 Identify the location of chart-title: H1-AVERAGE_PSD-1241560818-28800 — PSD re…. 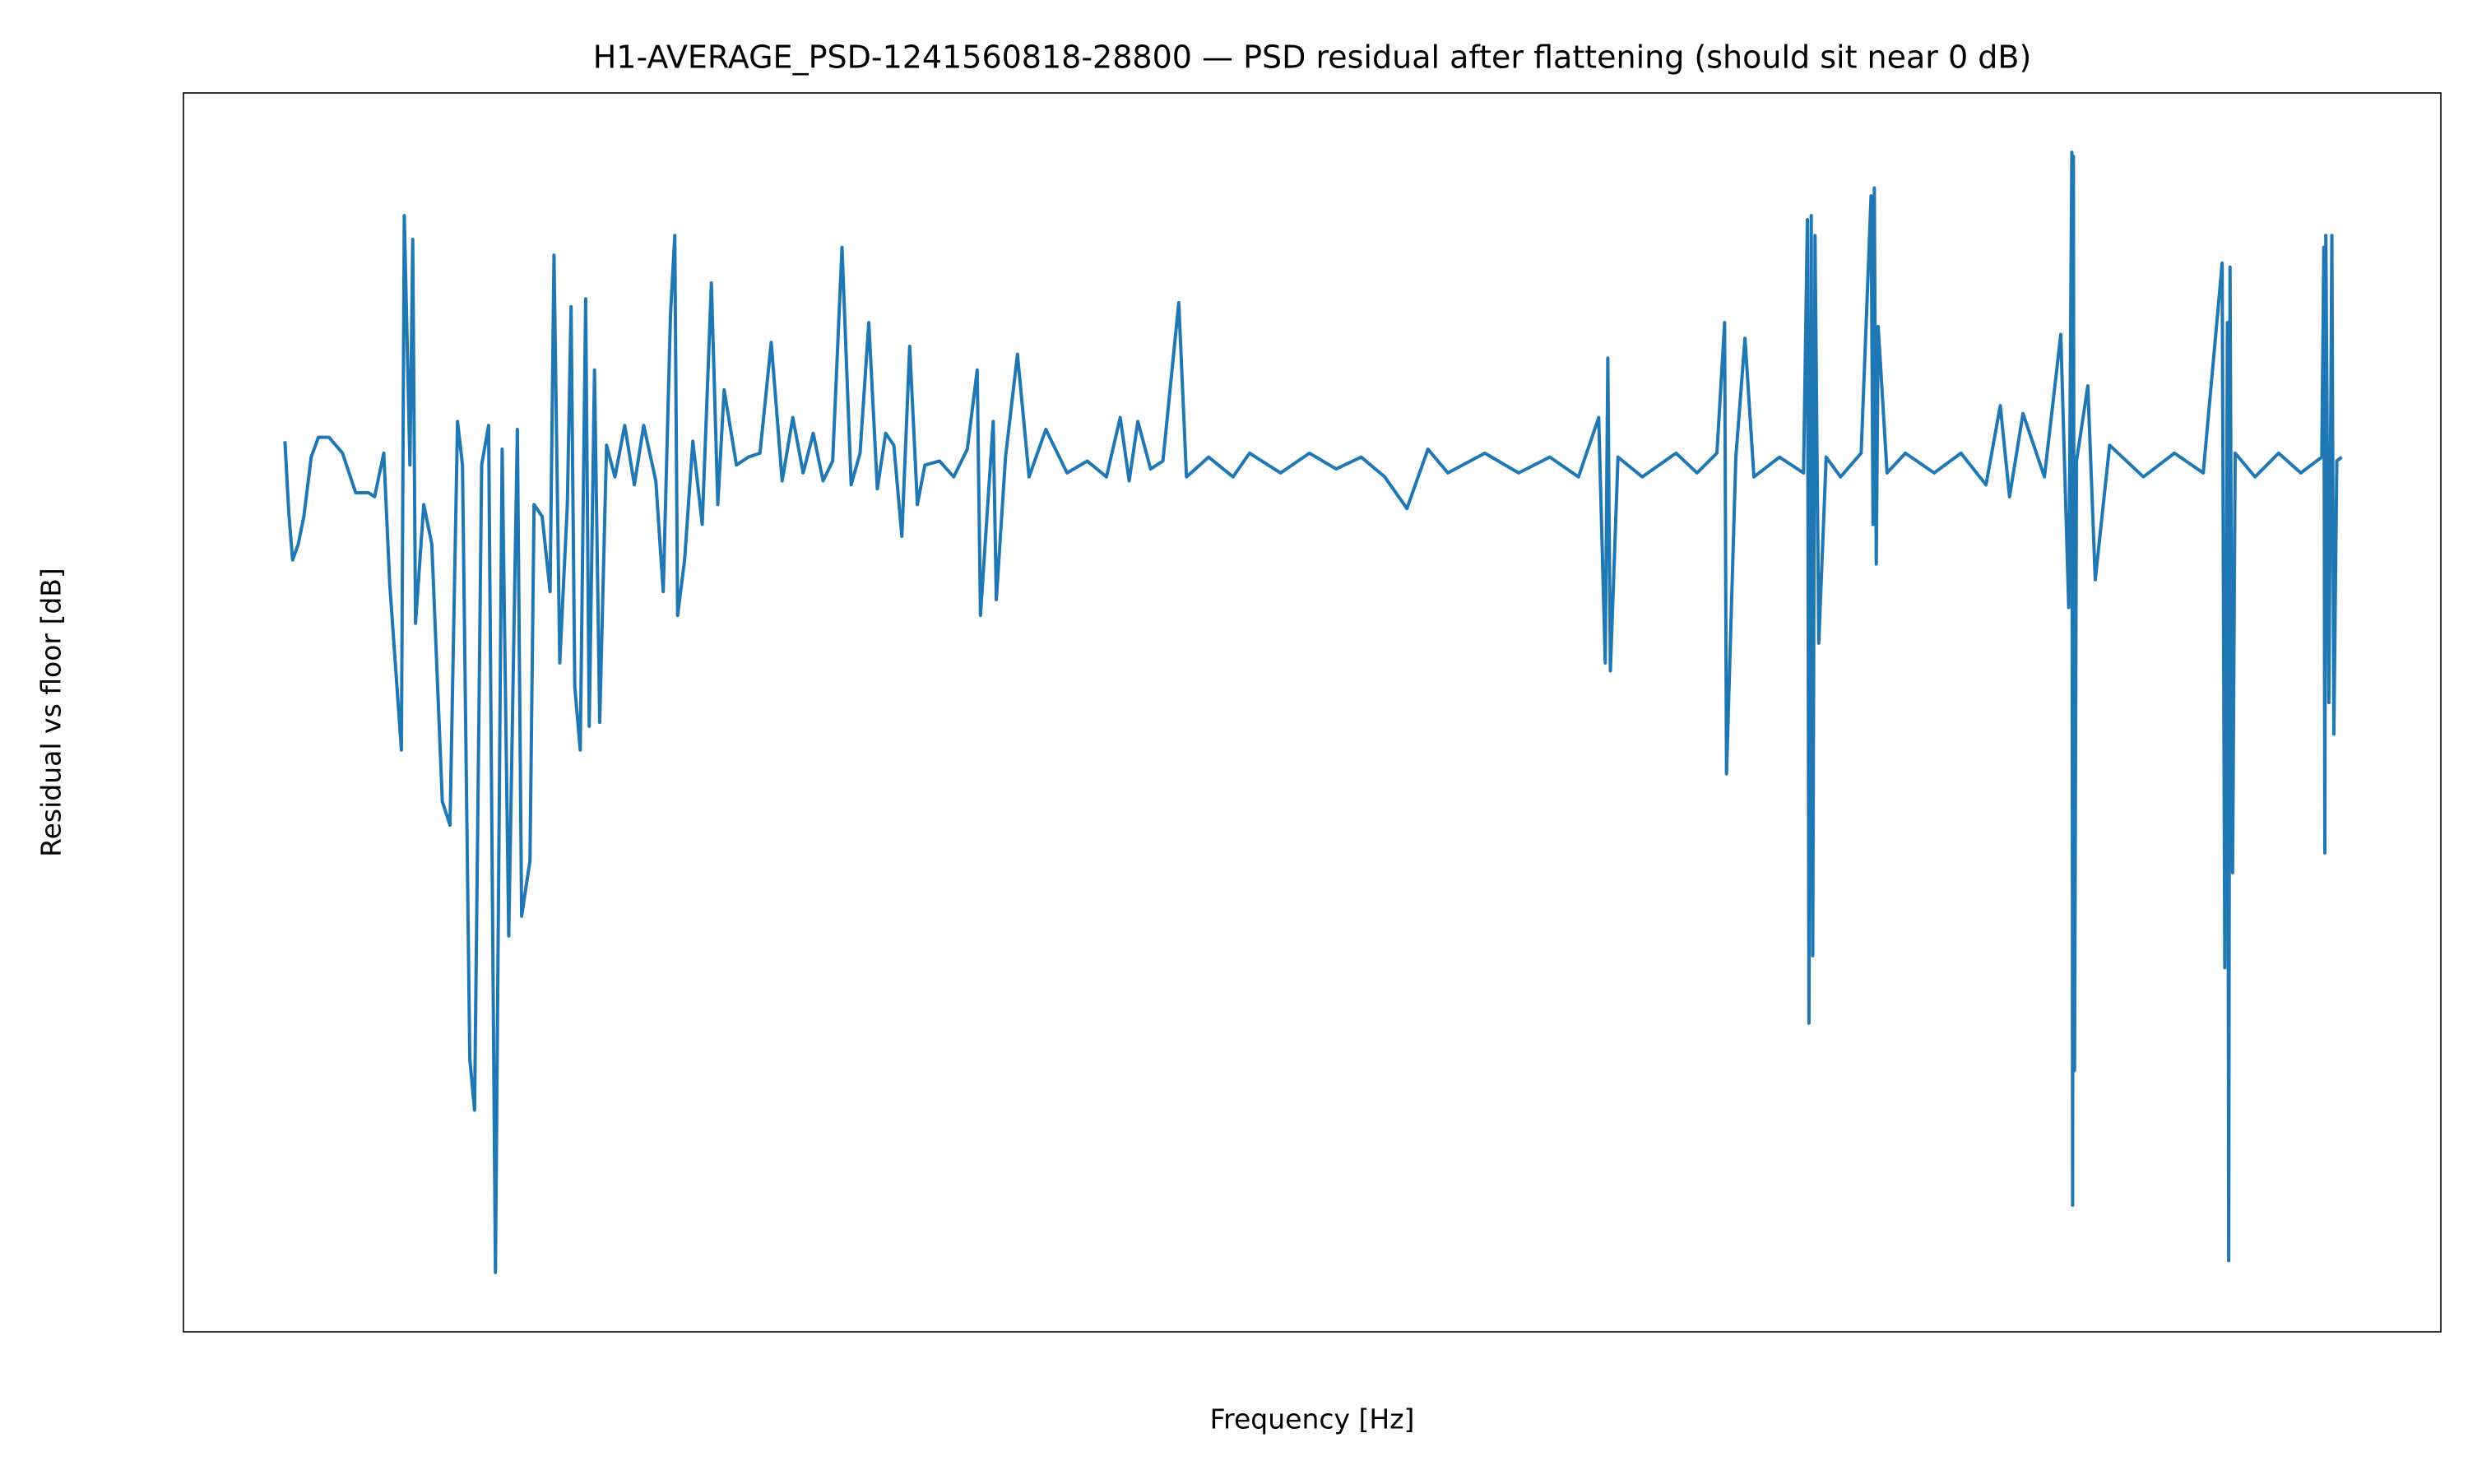
(1312, 57).